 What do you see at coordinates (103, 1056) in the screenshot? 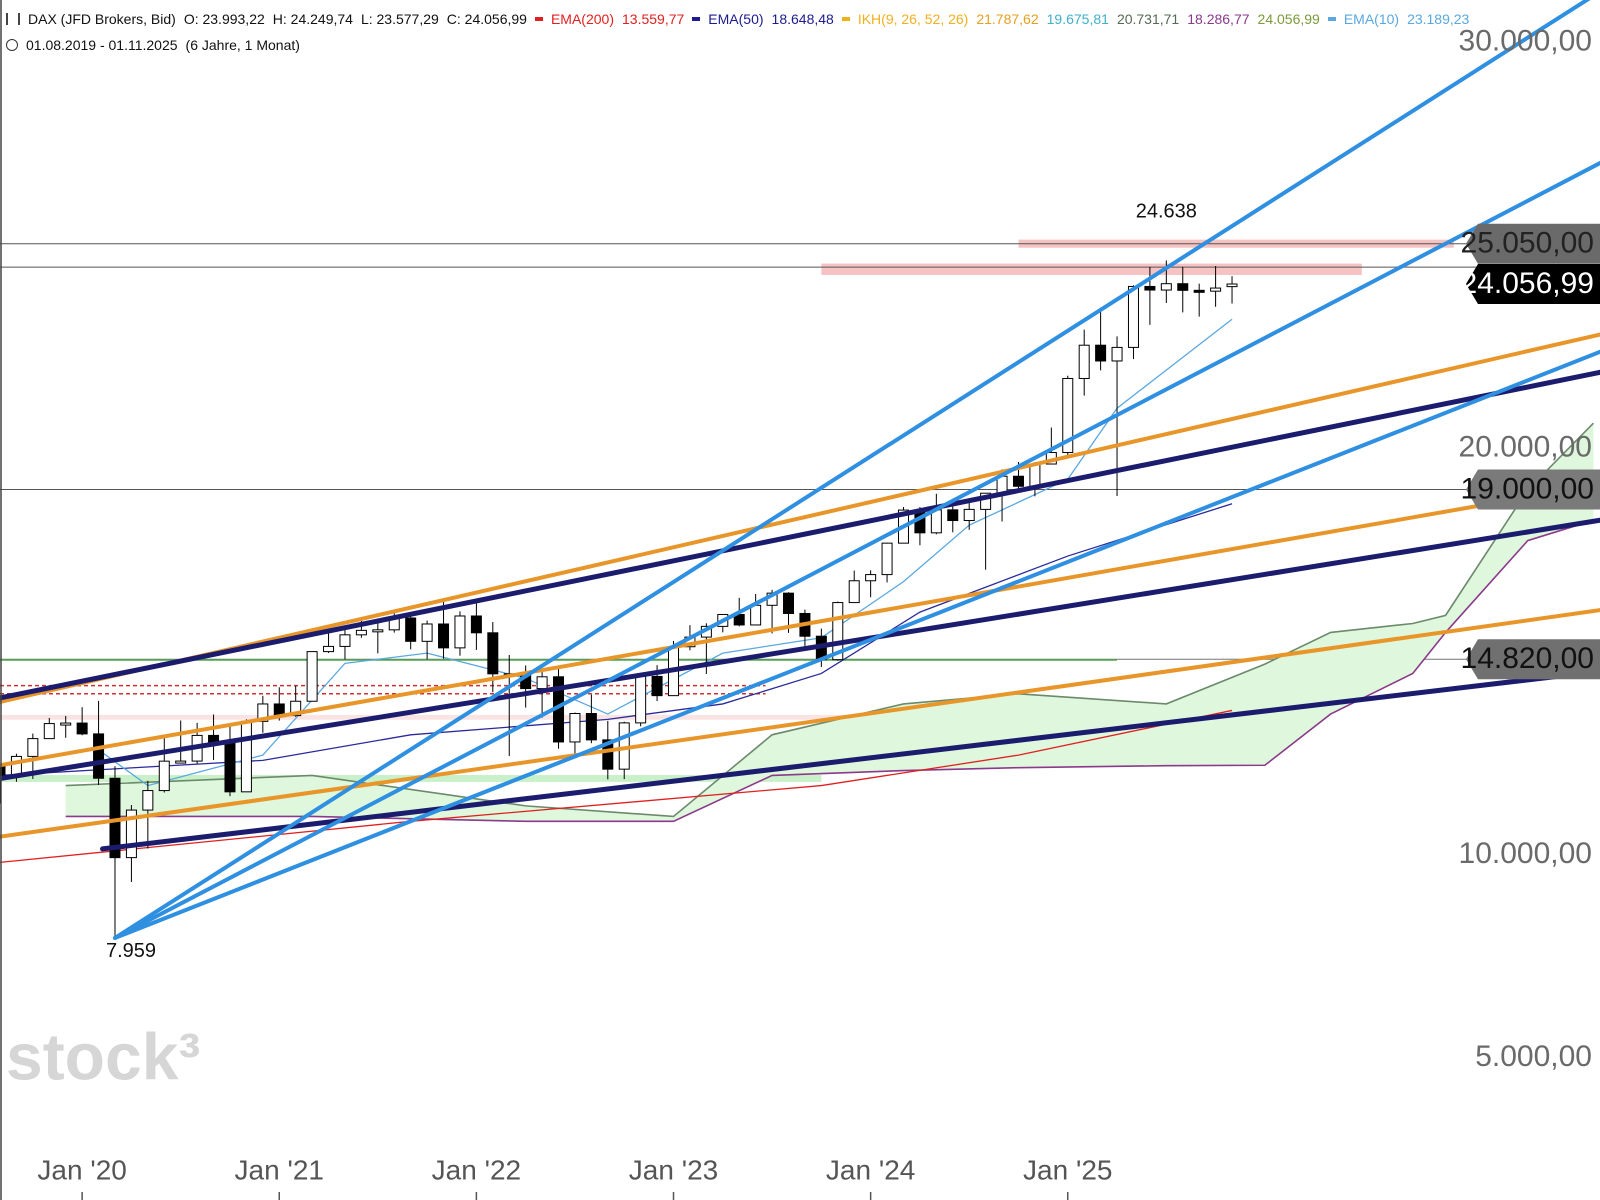
I see `watermark: stock³` at bounding box center [103, 1056].